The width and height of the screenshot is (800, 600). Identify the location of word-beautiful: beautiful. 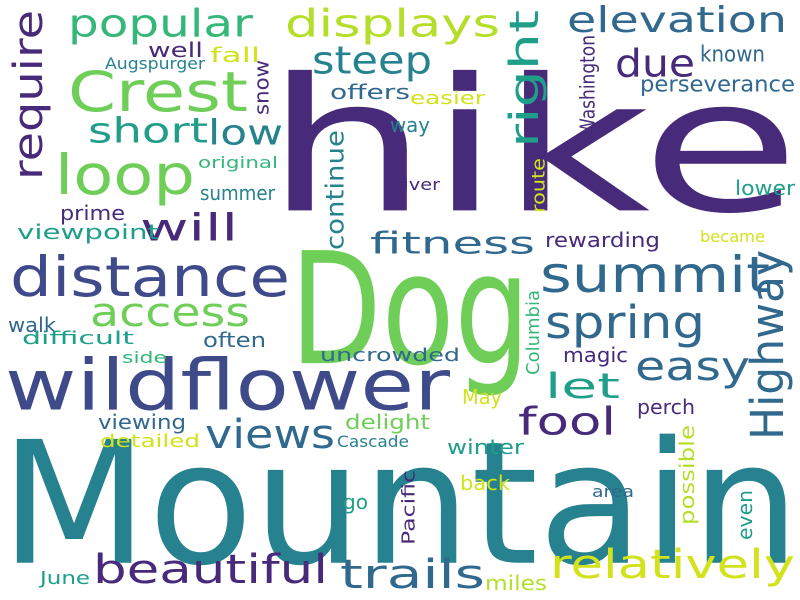
(210, 570).